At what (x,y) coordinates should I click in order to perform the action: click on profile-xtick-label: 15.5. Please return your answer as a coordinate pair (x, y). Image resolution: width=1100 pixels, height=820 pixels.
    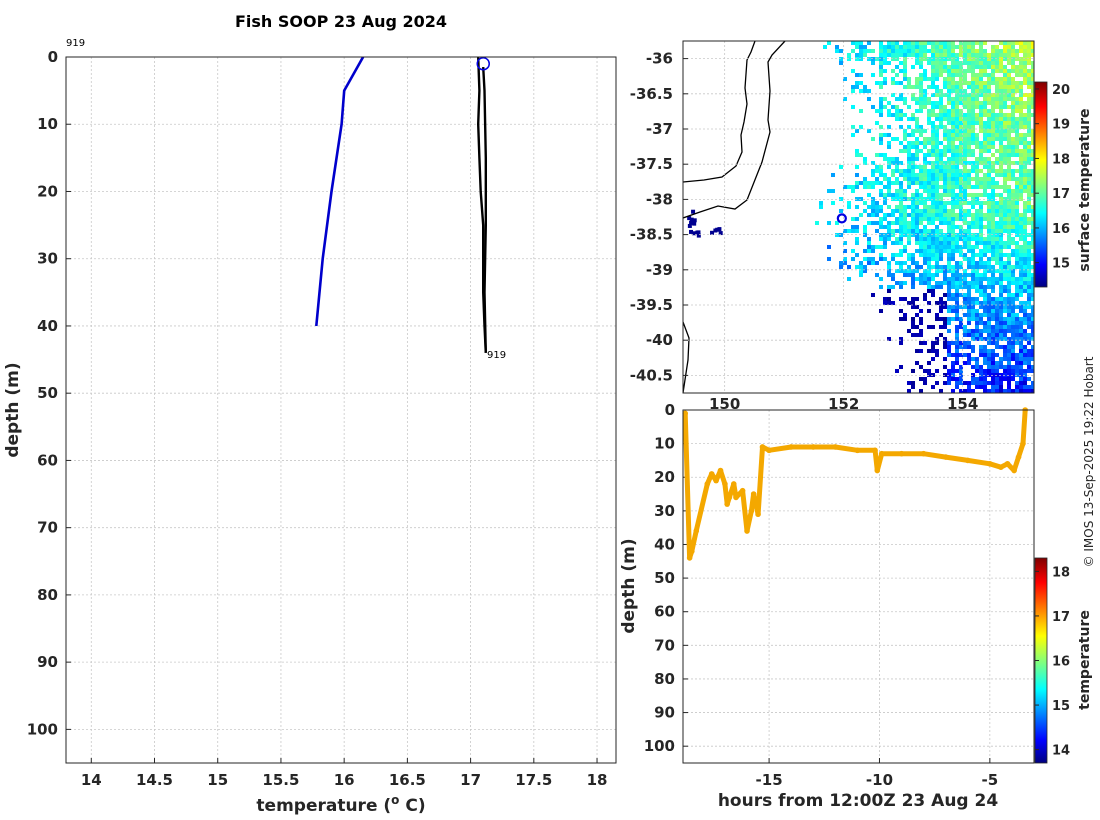
    Looking at the image, I should click on (280, 780).